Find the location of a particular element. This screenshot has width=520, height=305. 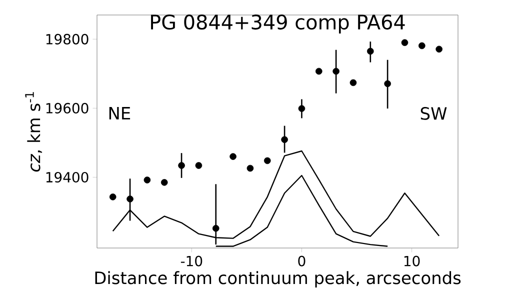

x-tick-label: 10 is located at coordinates (412, 261).